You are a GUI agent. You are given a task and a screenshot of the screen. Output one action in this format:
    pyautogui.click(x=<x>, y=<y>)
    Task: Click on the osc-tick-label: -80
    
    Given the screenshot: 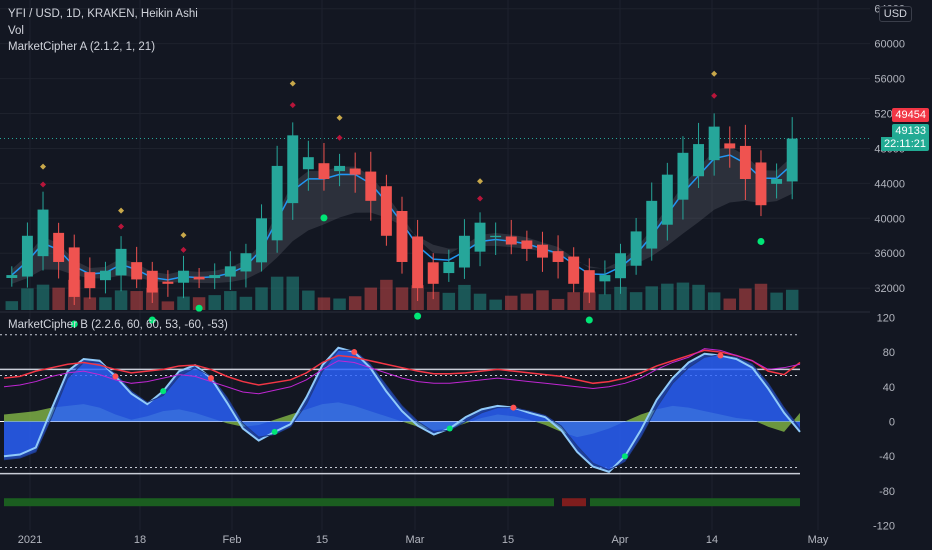 What is the action you would take?
    pyautogui.click(x=887, y=492)
    